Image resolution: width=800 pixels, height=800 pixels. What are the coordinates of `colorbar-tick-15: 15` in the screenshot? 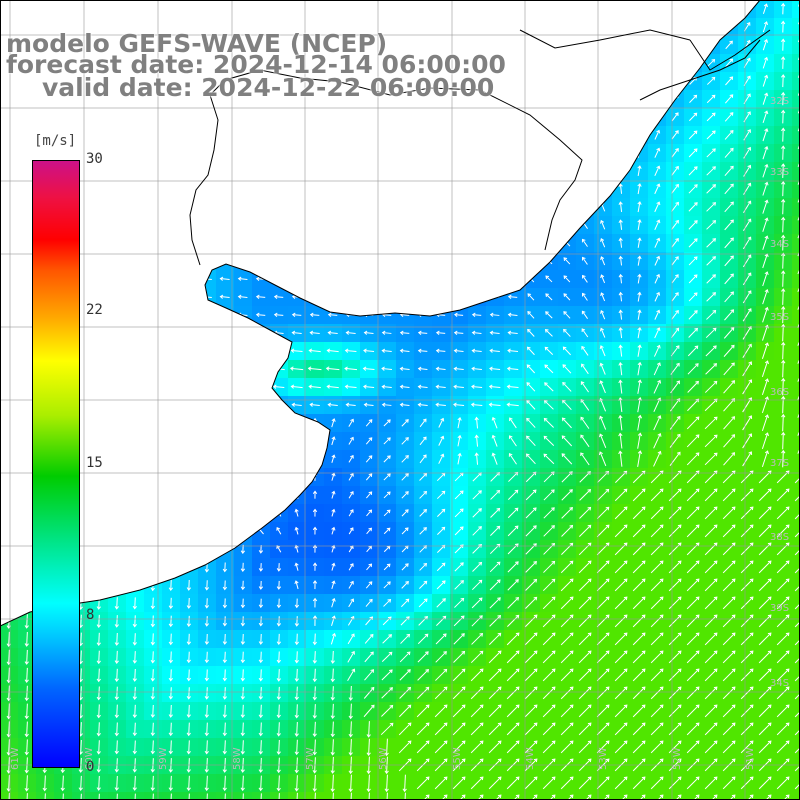 It's located at (94, 463).